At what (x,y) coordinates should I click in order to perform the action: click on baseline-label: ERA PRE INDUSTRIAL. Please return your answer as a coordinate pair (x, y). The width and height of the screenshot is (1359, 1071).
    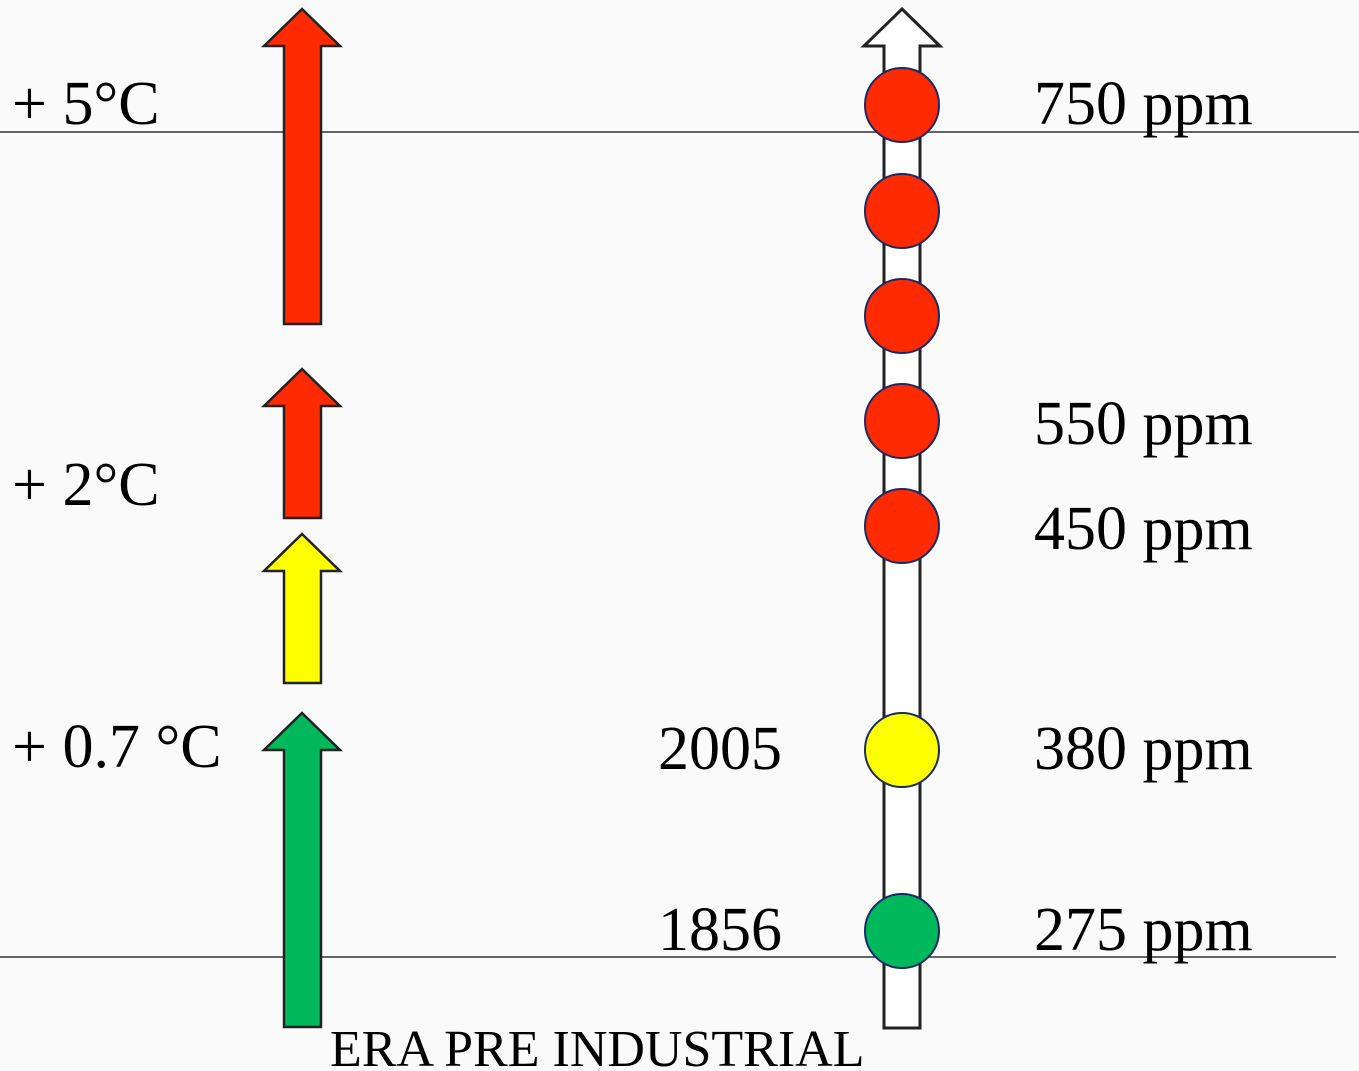
    Looking at the image, I should click on (597, 1046).